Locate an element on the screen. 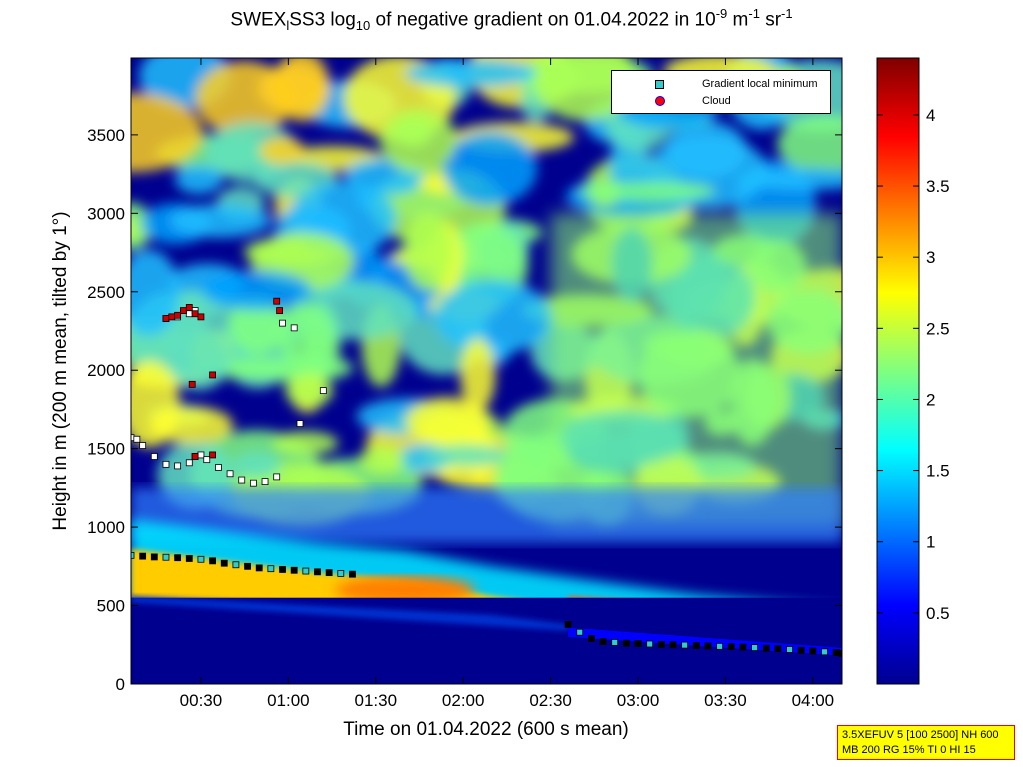 The width and height of the screenshot is (1023, 767). colorbar-tick-label: 2 is located at coordinates (930, 399).